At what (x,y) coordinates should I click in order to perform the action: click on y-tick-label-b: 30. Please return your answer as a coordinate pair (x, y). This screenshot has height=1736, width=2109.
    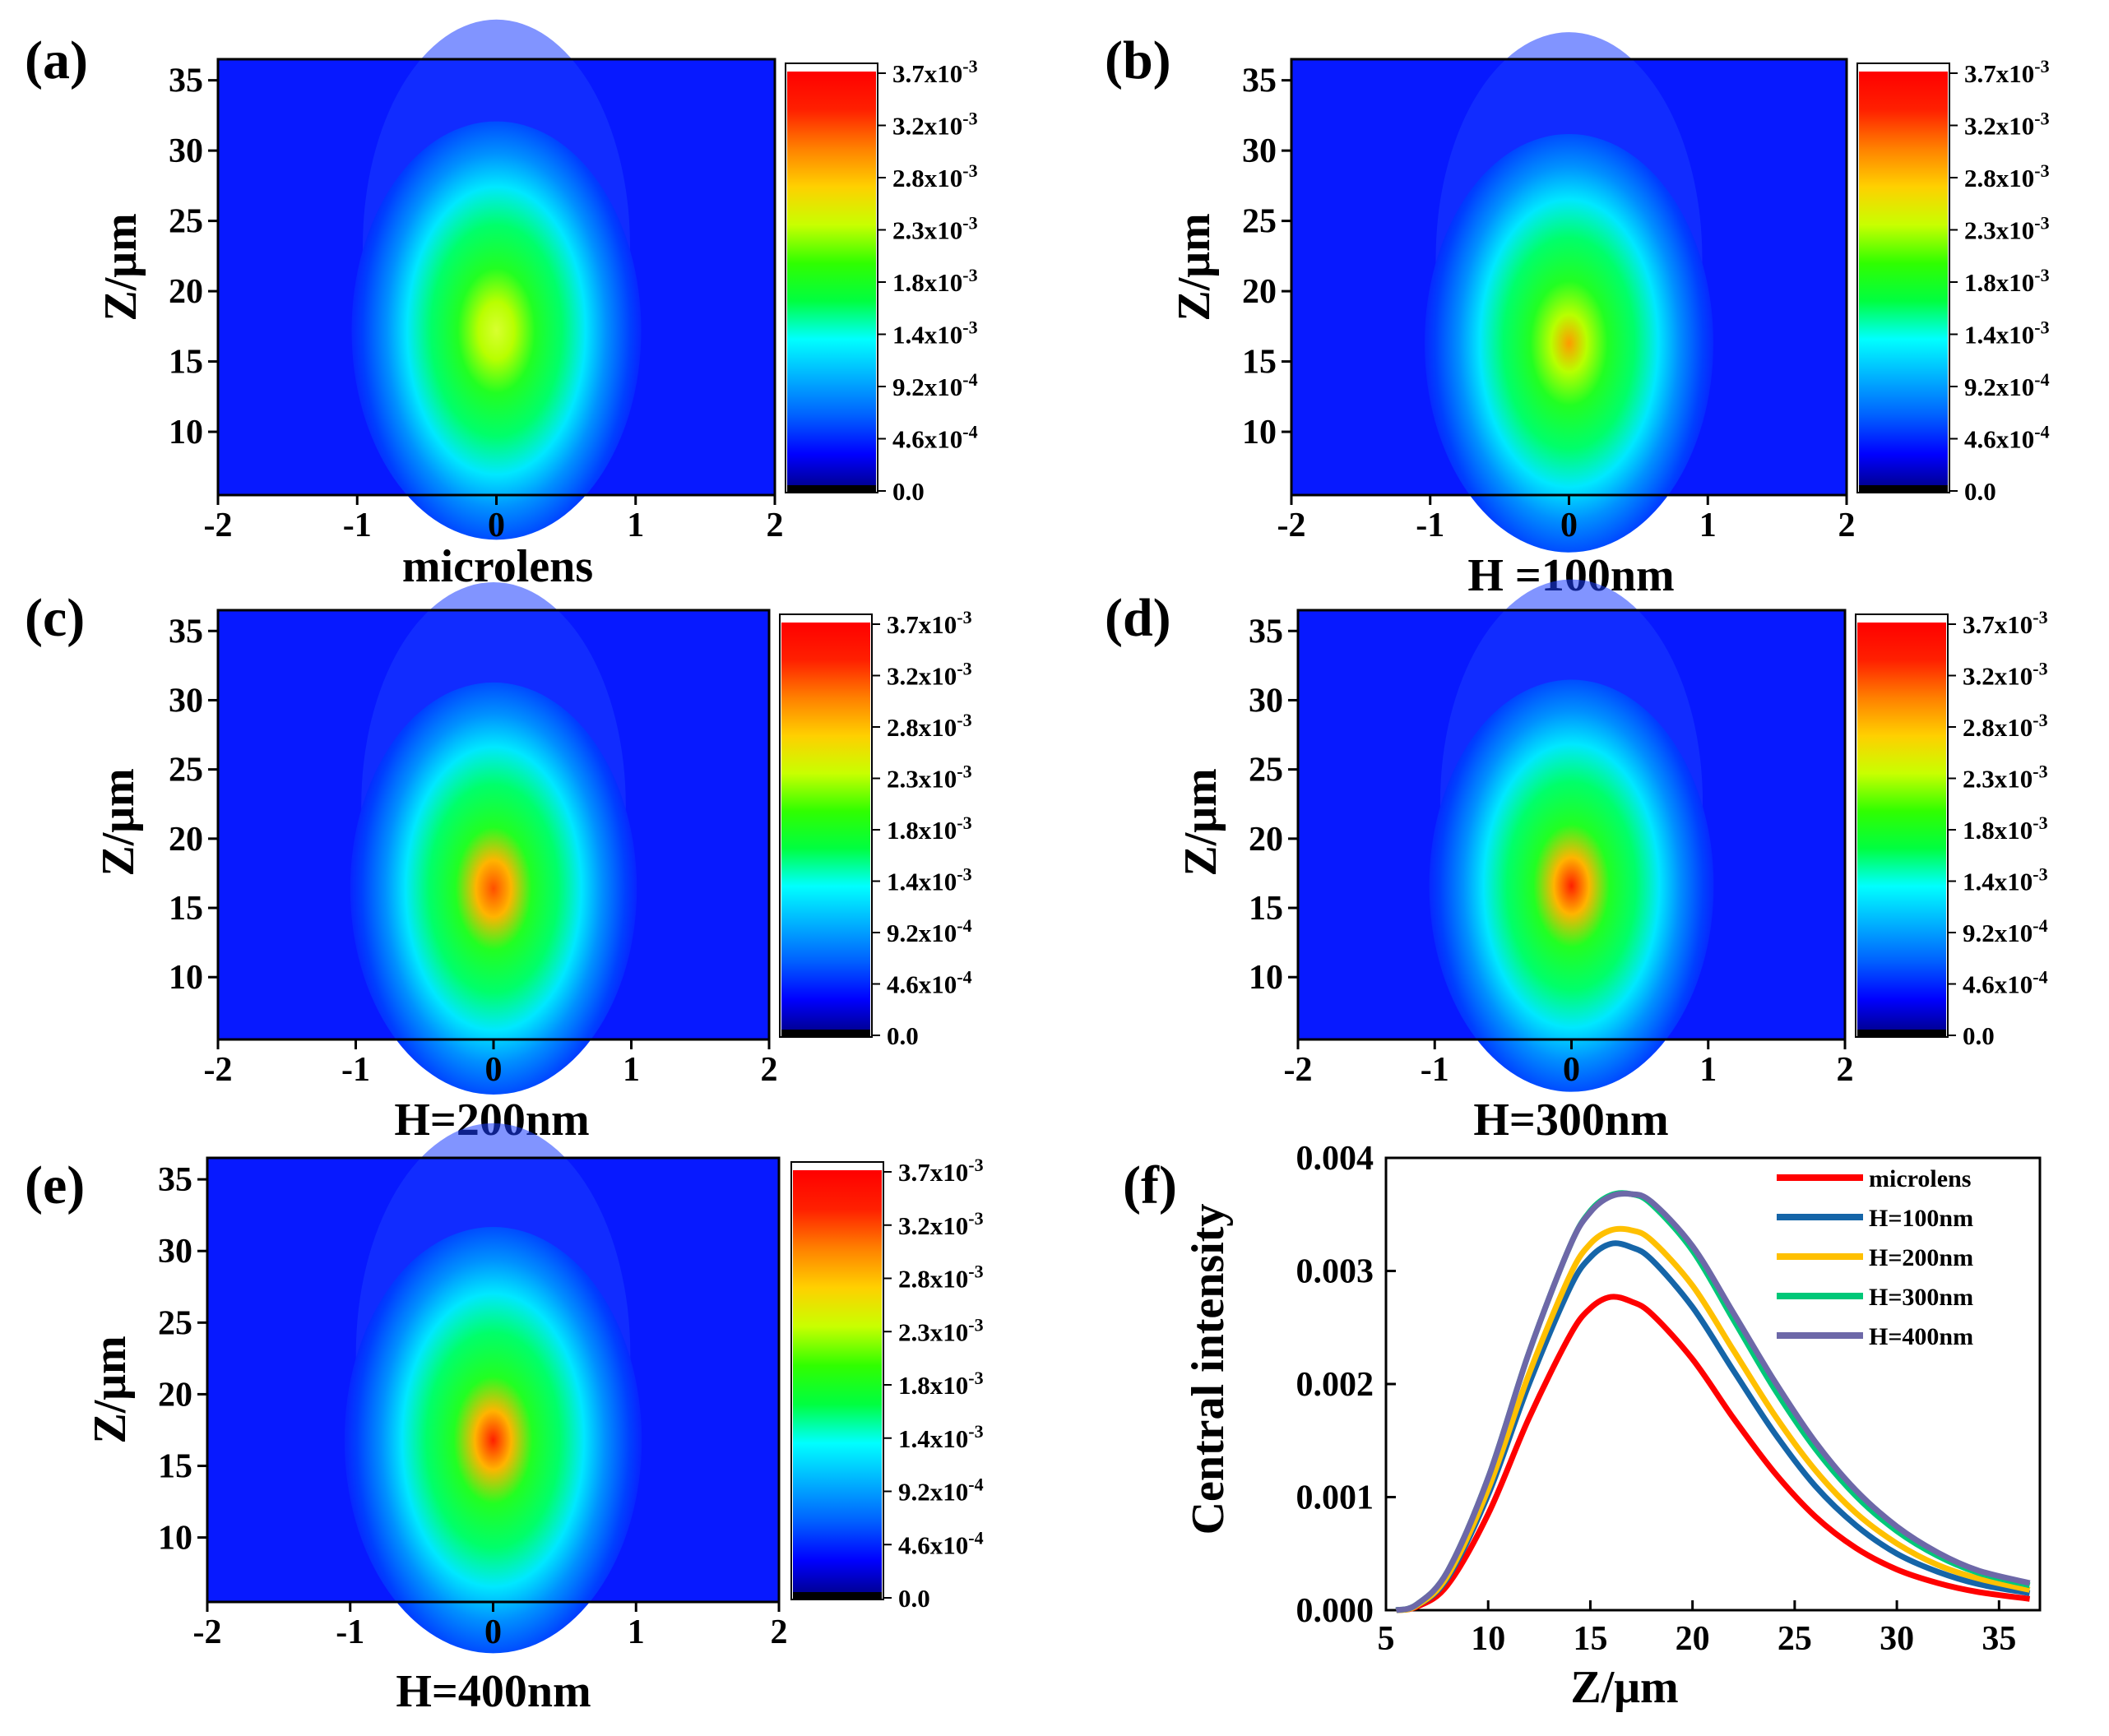
    Looking at the image, I should click on (1260, 151).